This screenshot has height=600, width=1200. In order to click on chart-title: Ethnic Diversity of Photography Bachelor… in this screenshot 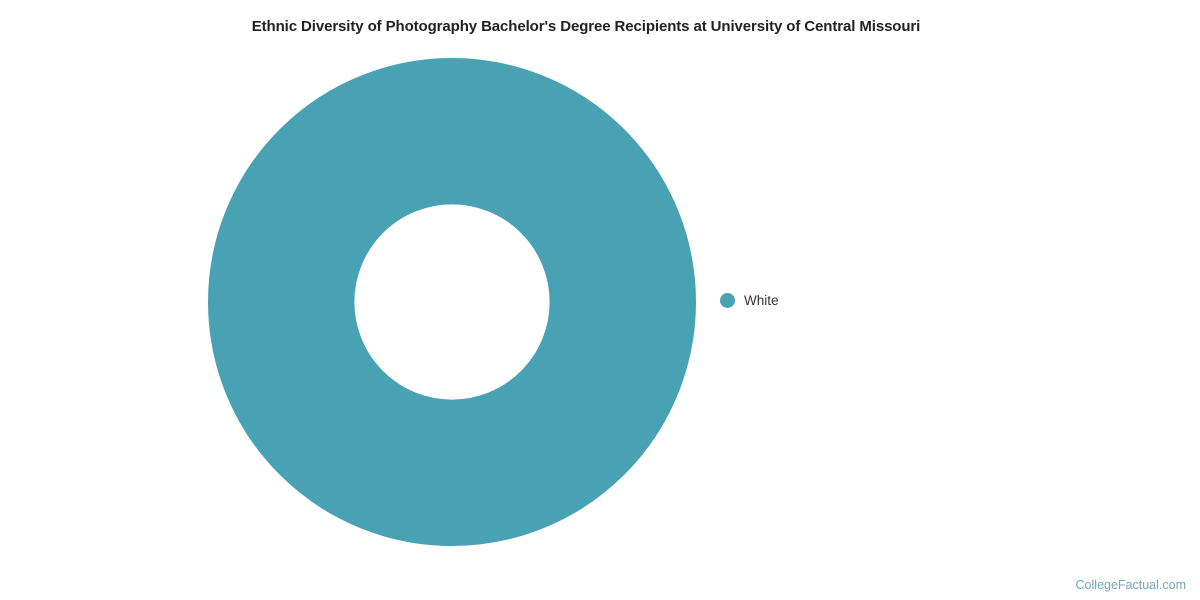, I will do `click(586, 26)`.